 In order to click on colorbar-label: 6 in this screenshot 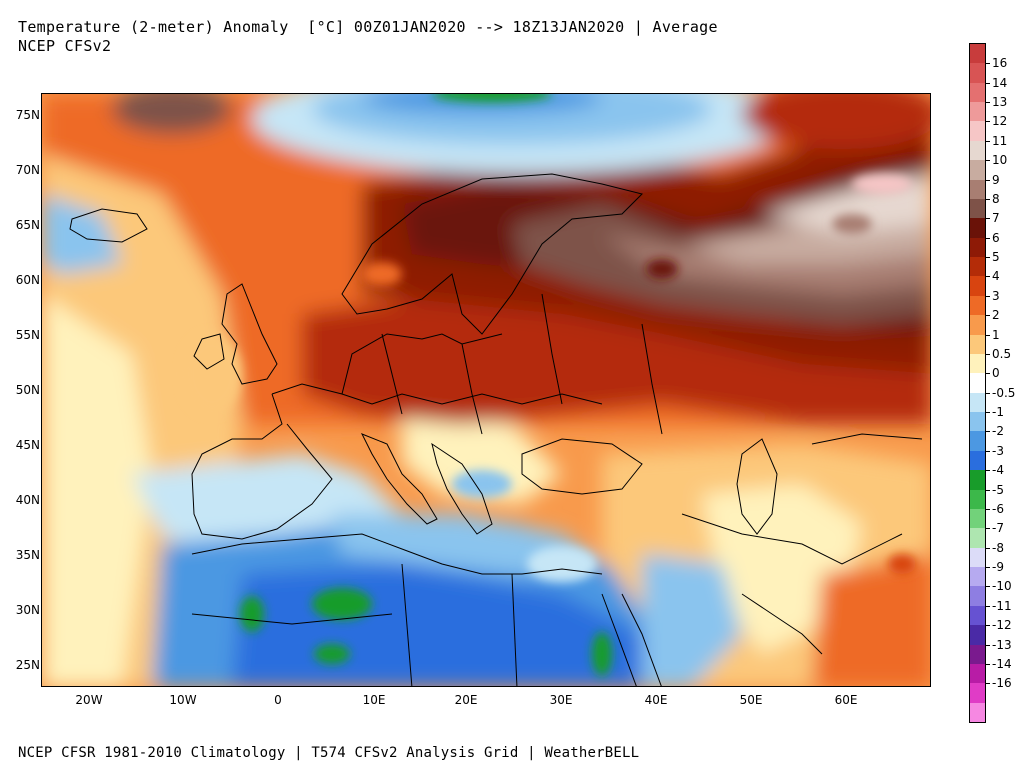, I will do `click(996, 237)`.